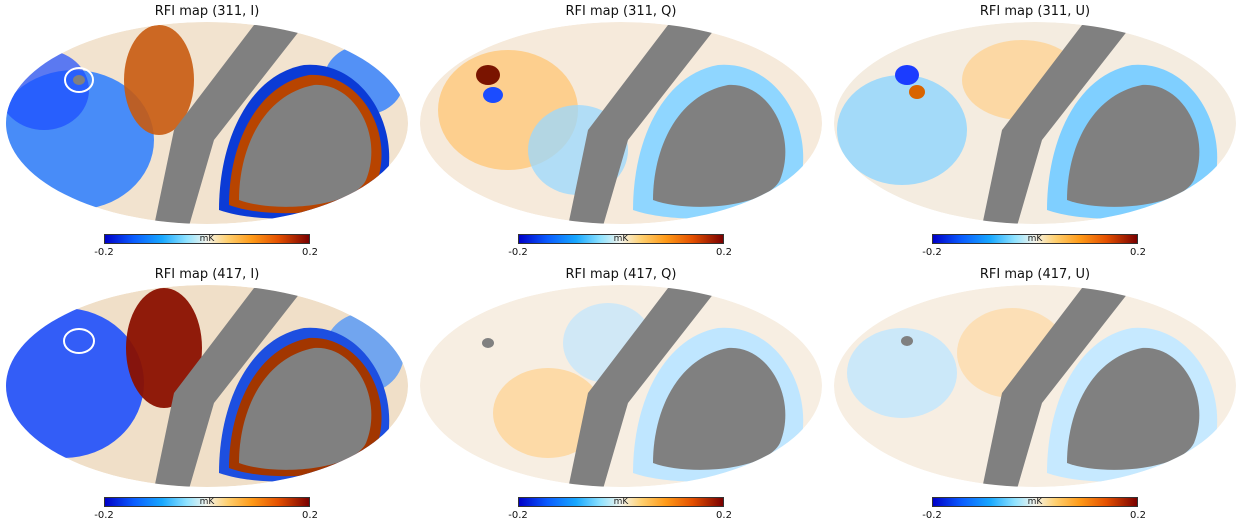 The height and width of the screenshot is (526, 1242). I want to click on warm-region, so click(548, 413).